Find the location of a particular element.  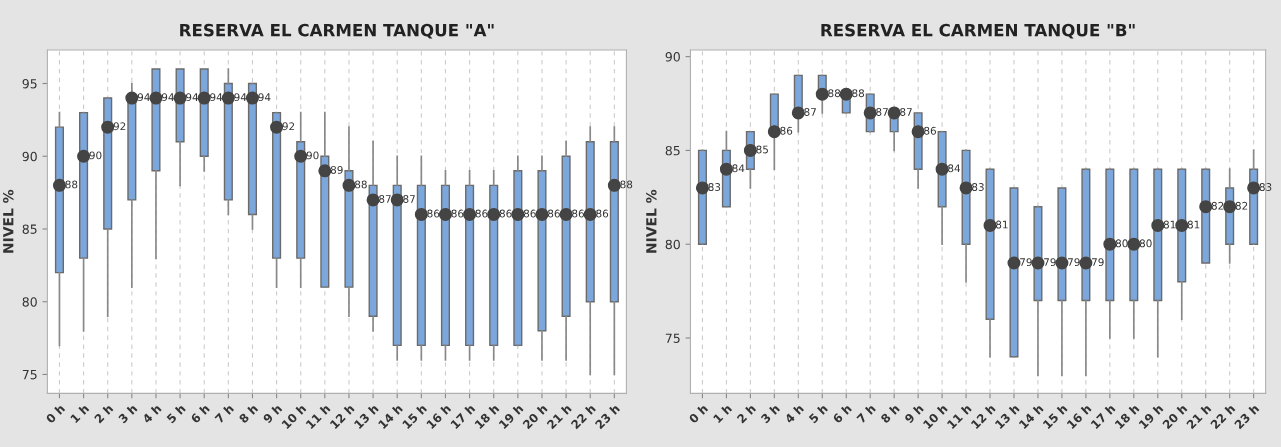

x-tick-label: 9 h is located at coordinates (272, 413).